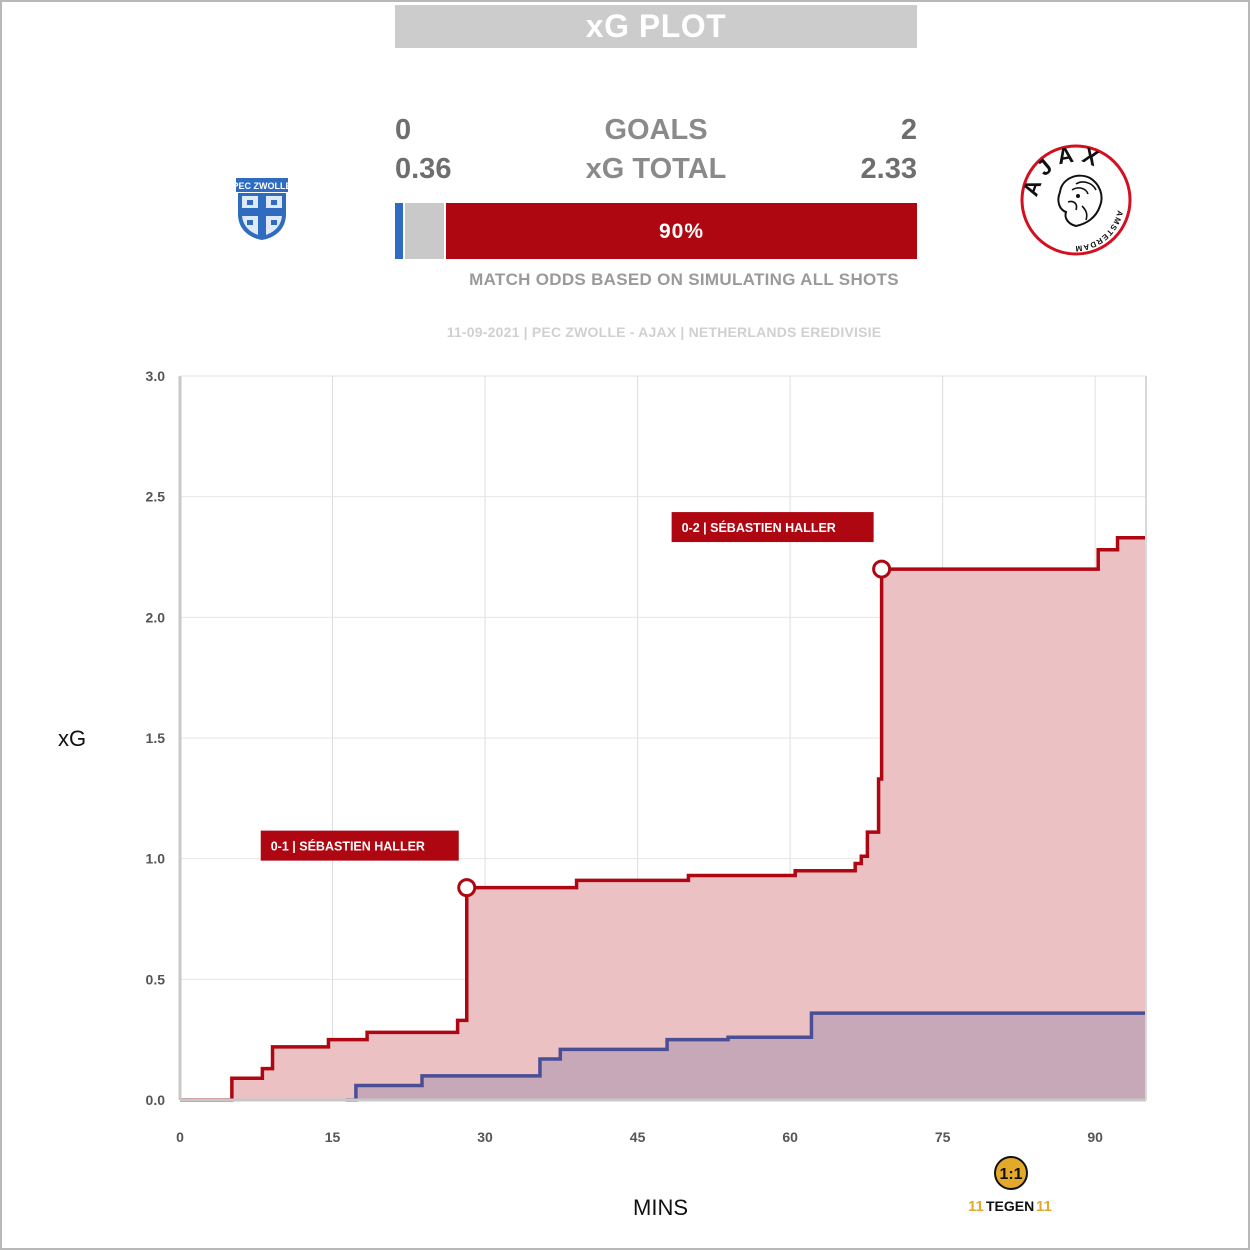  What do you see at coordinates (976, 1206) in the screenshot?
I see `brand-number-left: 11` at bounding box center [976, 1206].